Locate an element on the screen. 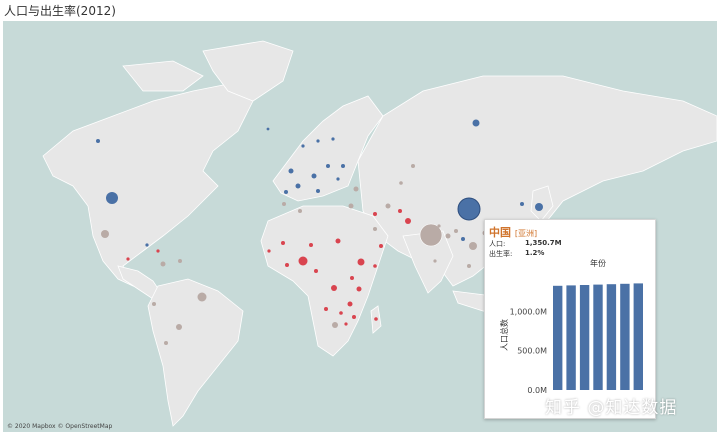 Image resolution: width=720 pixels, height=436 pixels. bubble-sudan is located at coordinates (338, 241).